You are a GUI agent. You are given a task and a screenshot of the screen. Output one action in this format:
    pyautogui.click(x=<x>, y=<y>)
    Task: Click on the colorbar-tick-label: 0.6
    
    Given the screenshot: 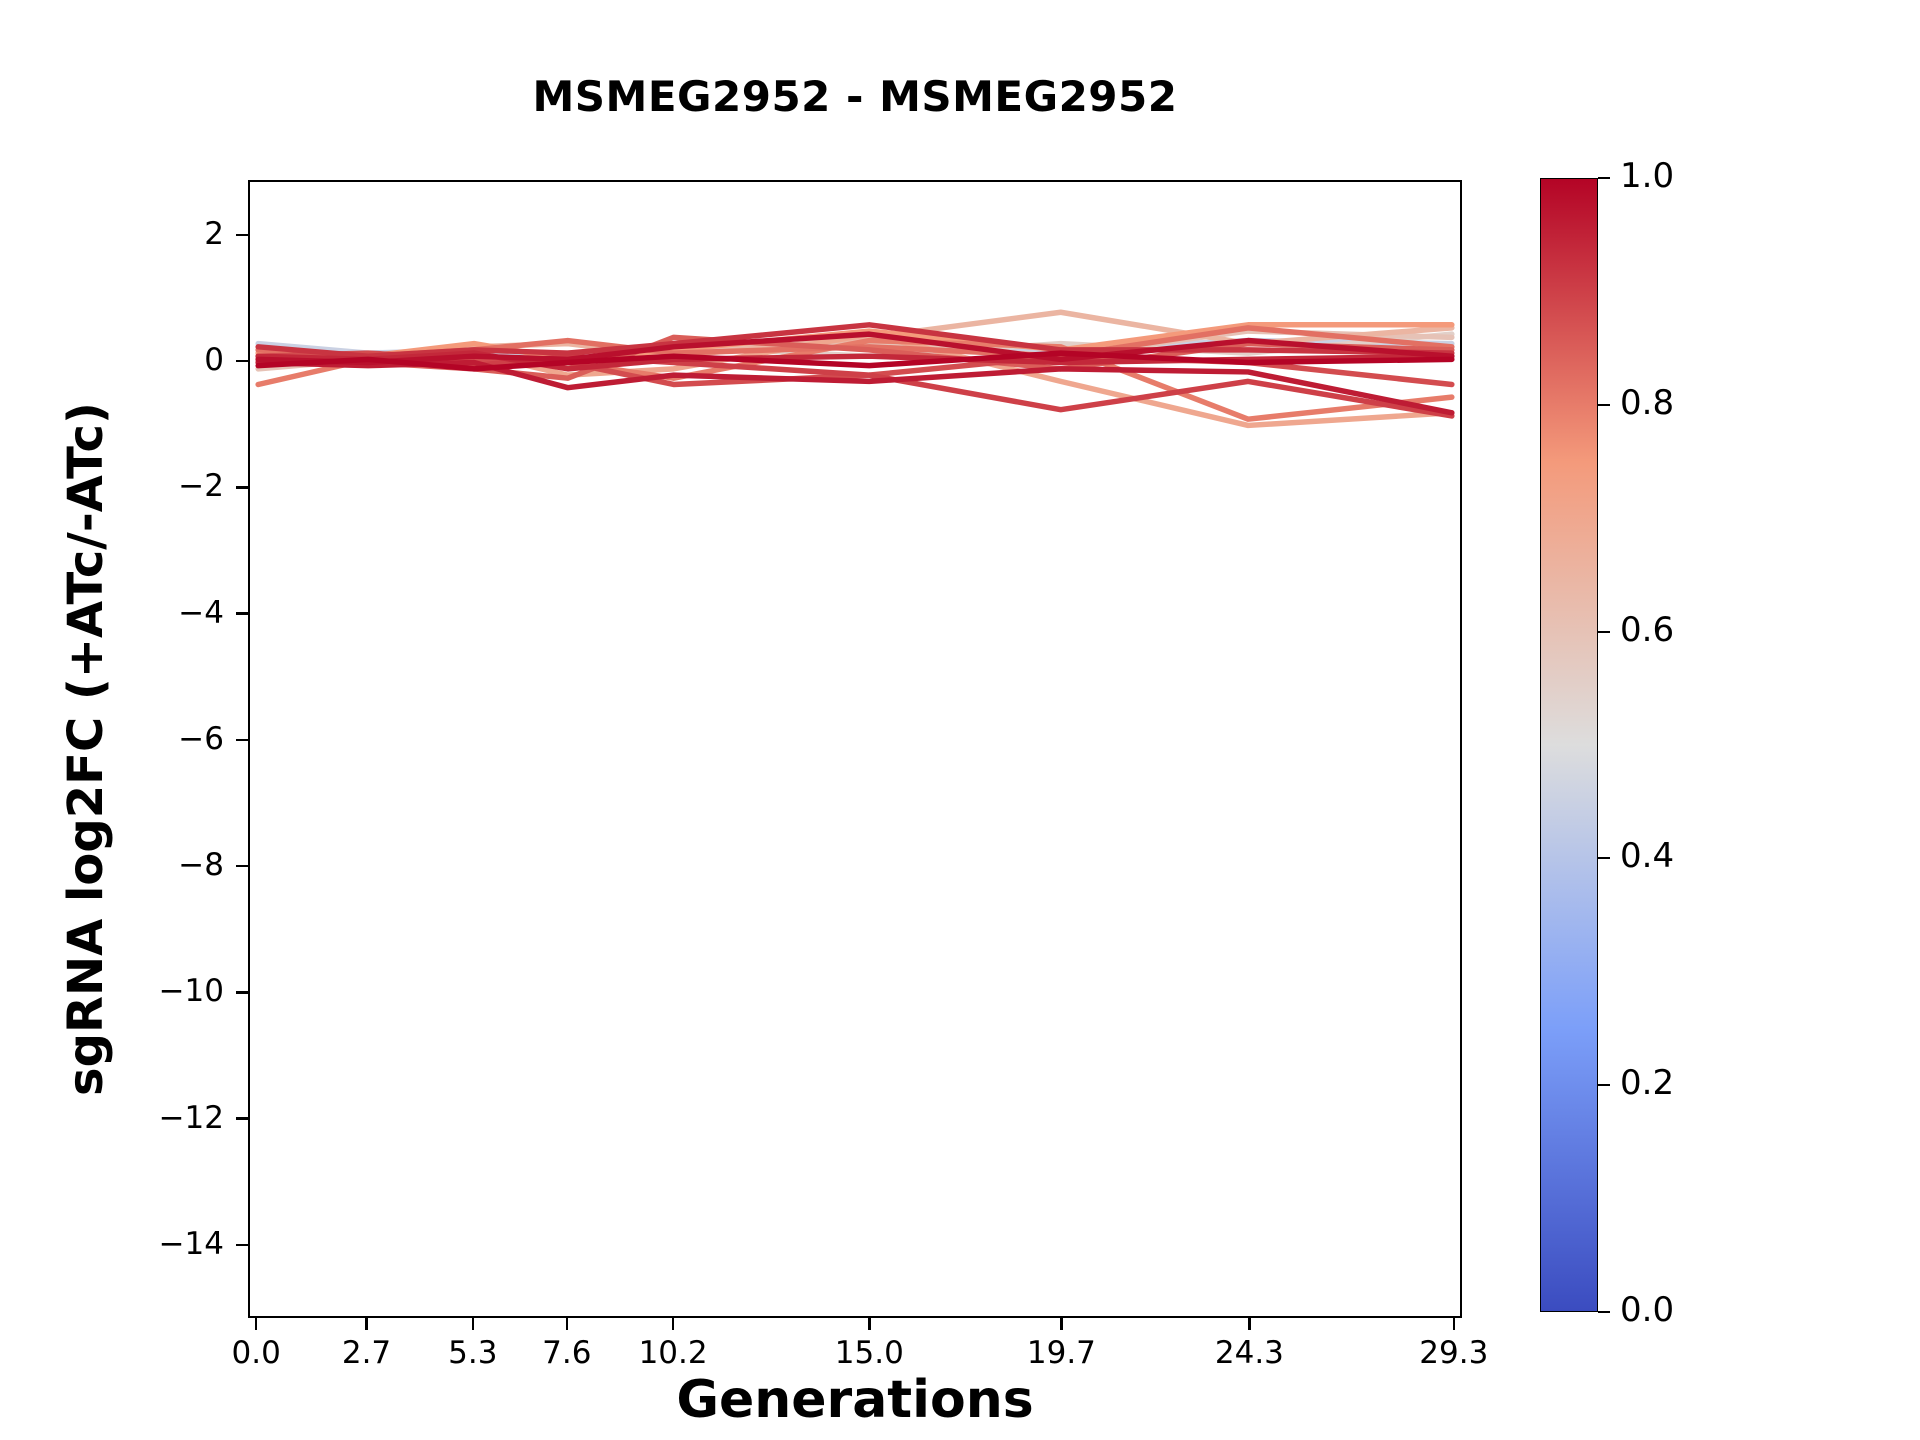 What is the action you would take?
    pyautogui.click(x=1647, y=629)
    